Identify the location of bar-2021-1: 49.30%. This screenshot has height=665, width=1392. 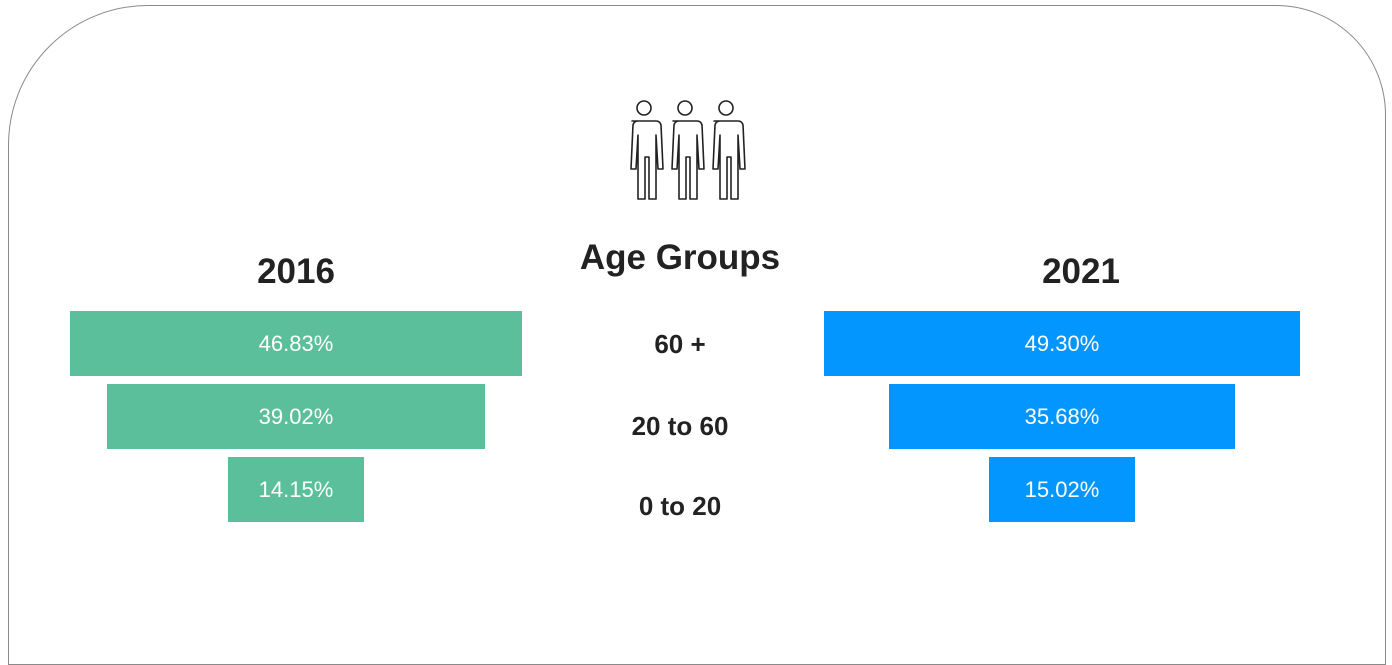
(1062, 343).